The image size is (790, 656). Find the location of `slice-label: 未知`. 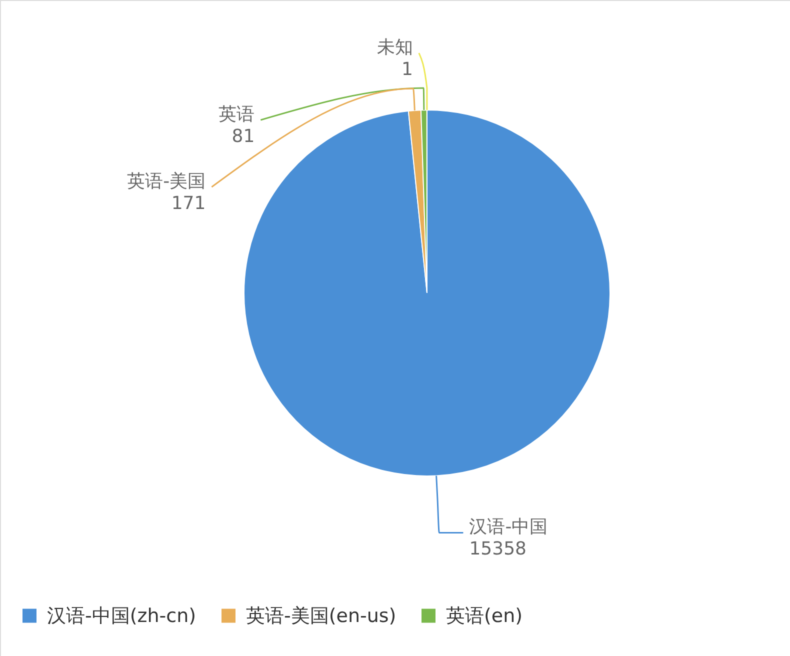

slice-label: 未知 is located at coordinates (394, 47).